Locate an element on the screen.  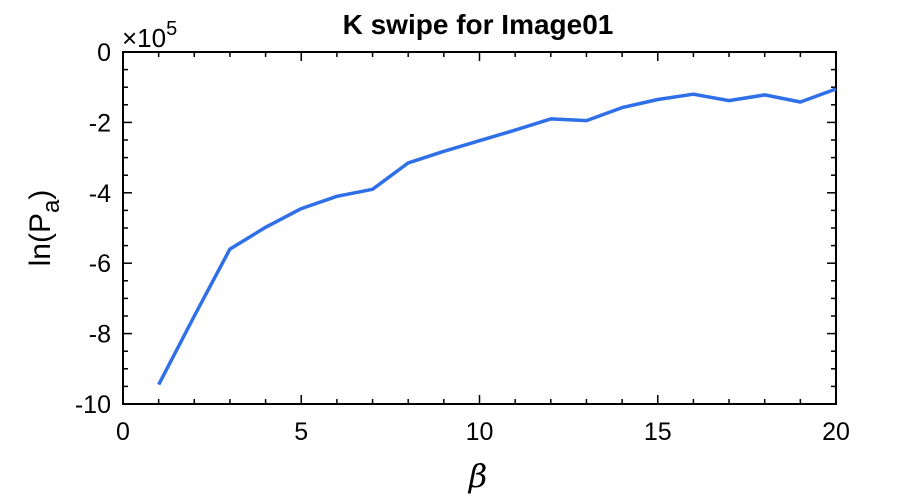
y-tick-label: -4 is located at coordinates (100, 194).